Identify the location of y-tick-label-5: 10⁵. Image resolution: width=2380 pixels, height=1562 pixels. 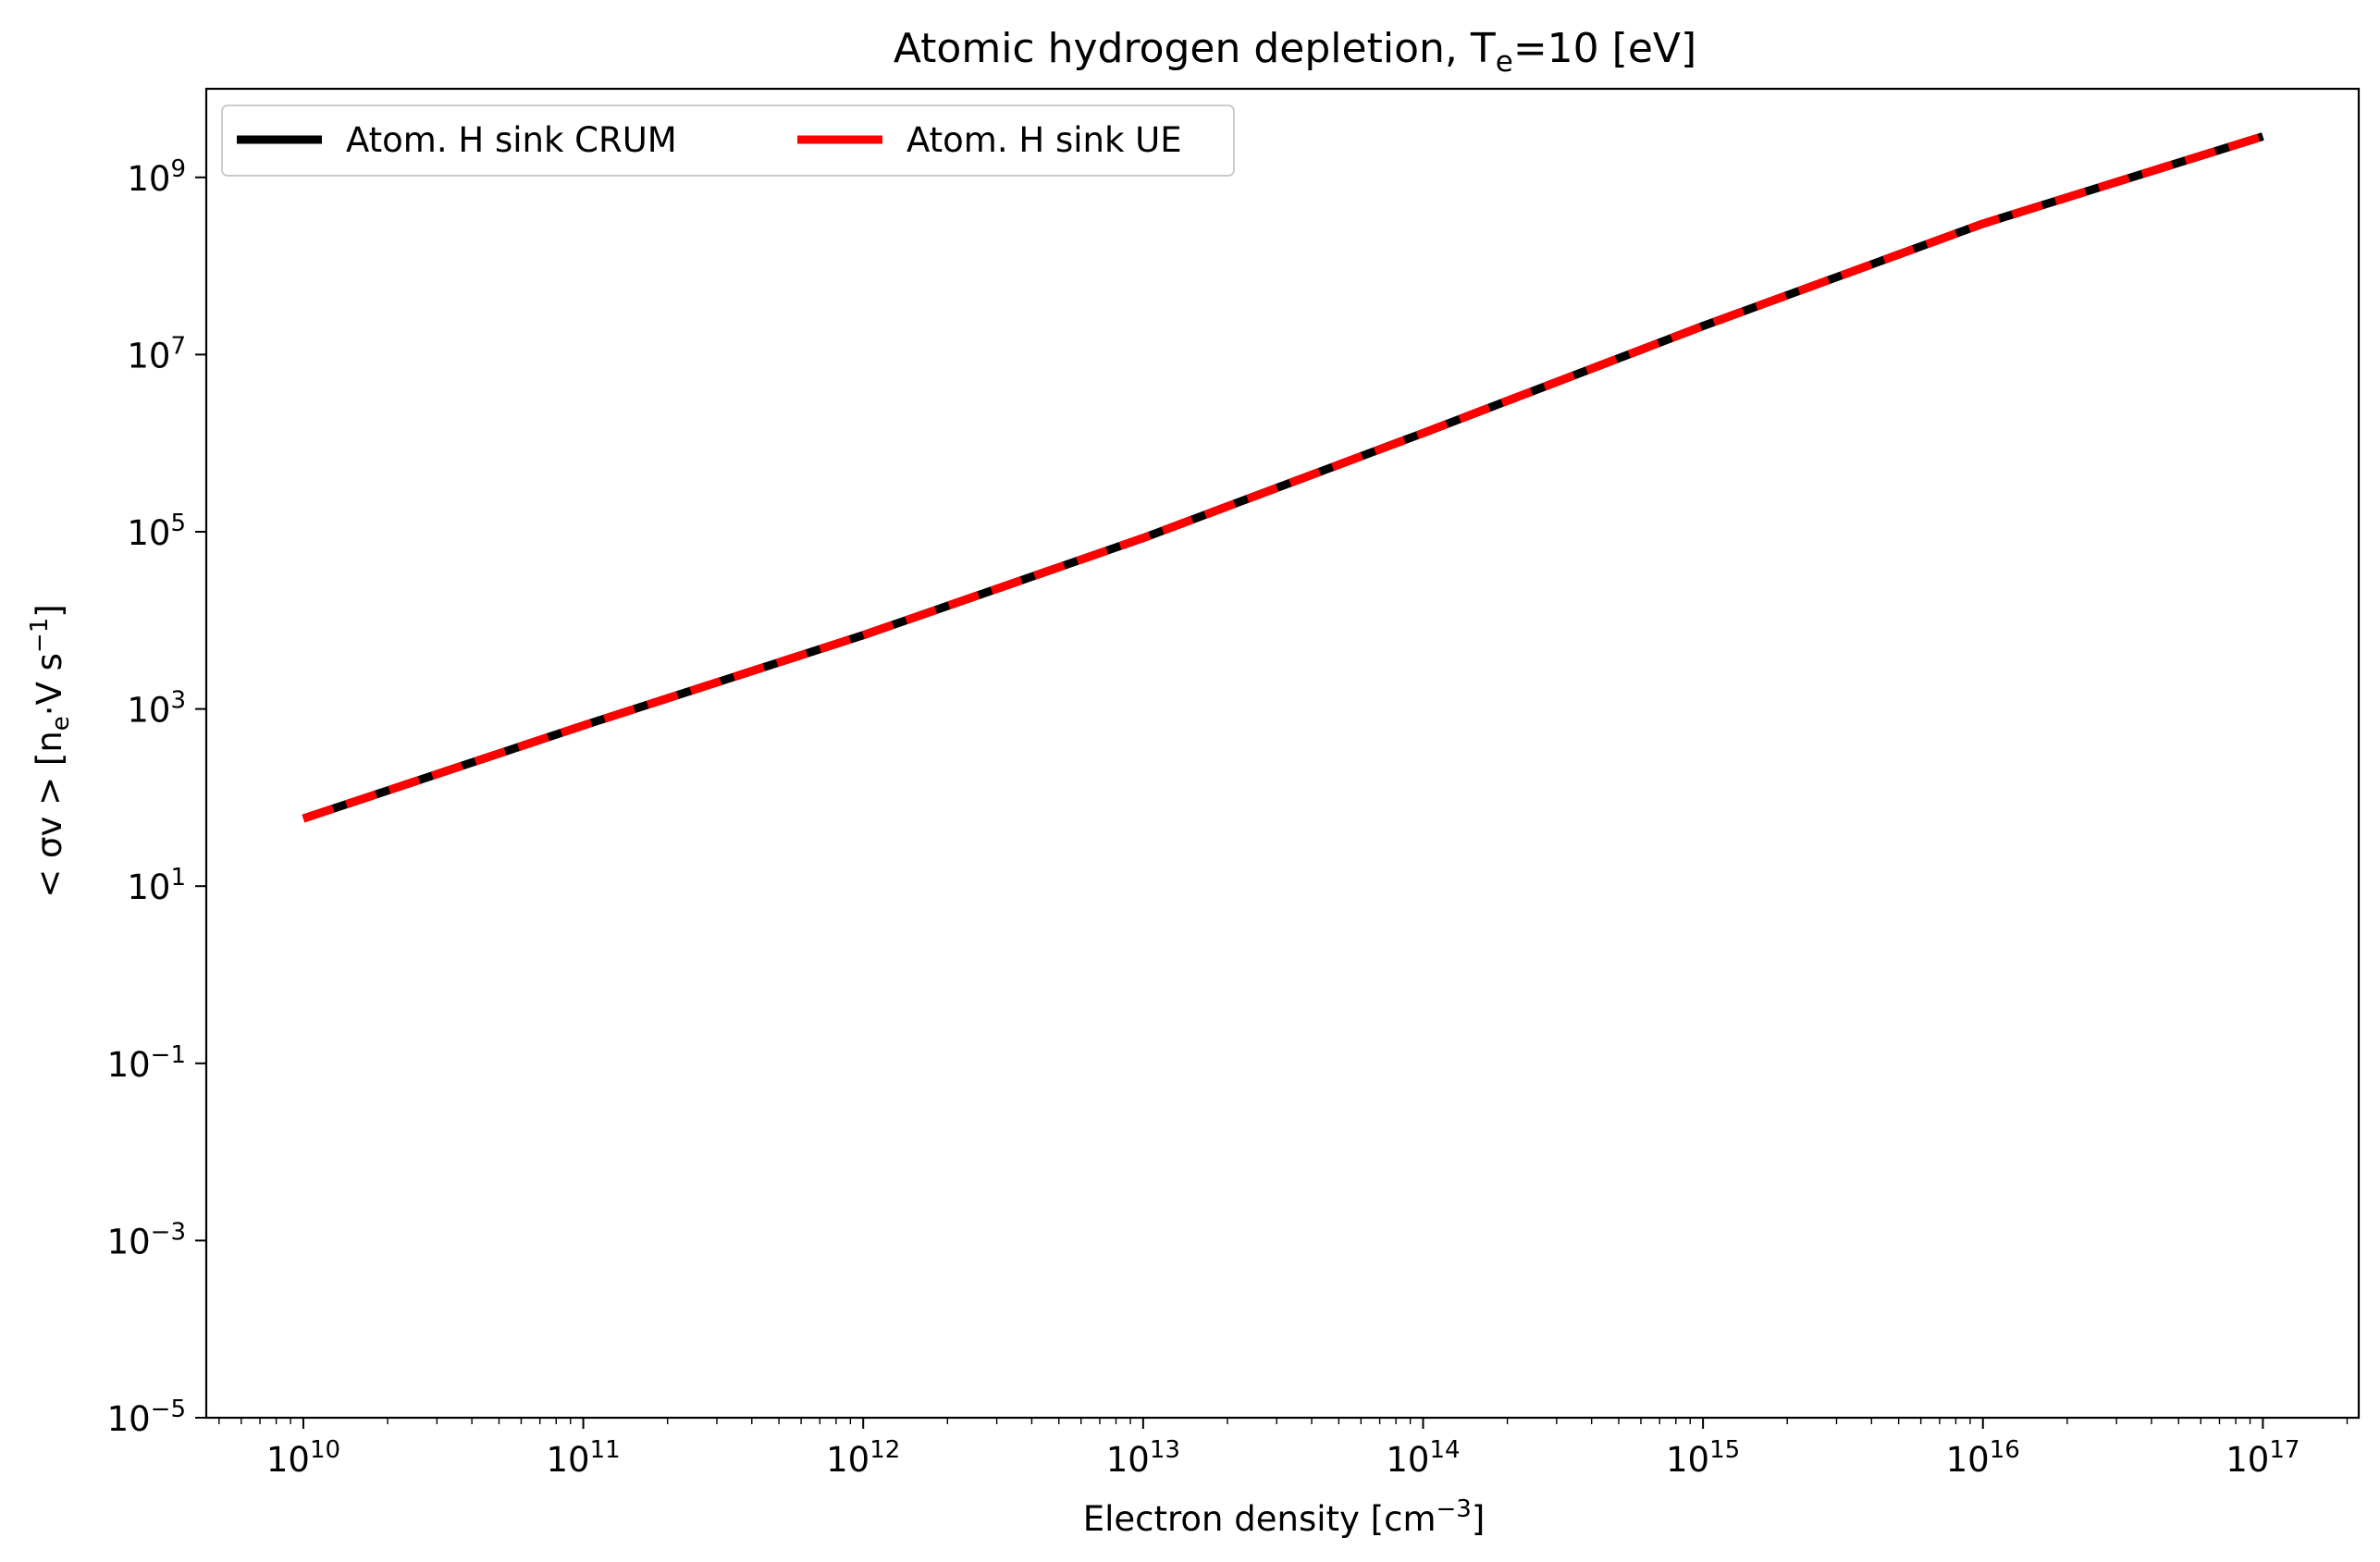
(156, 532).